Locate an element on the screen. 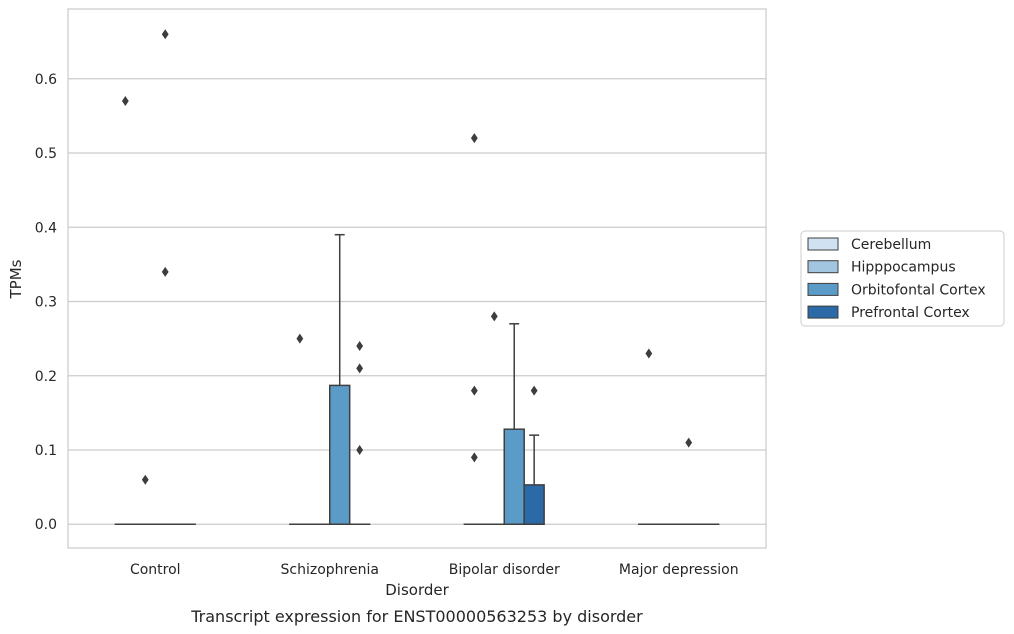 Image resolution: width=1014 pixels, height=634 pixels. y-tick-label: 0.3 is located at coordinates (46, 303).